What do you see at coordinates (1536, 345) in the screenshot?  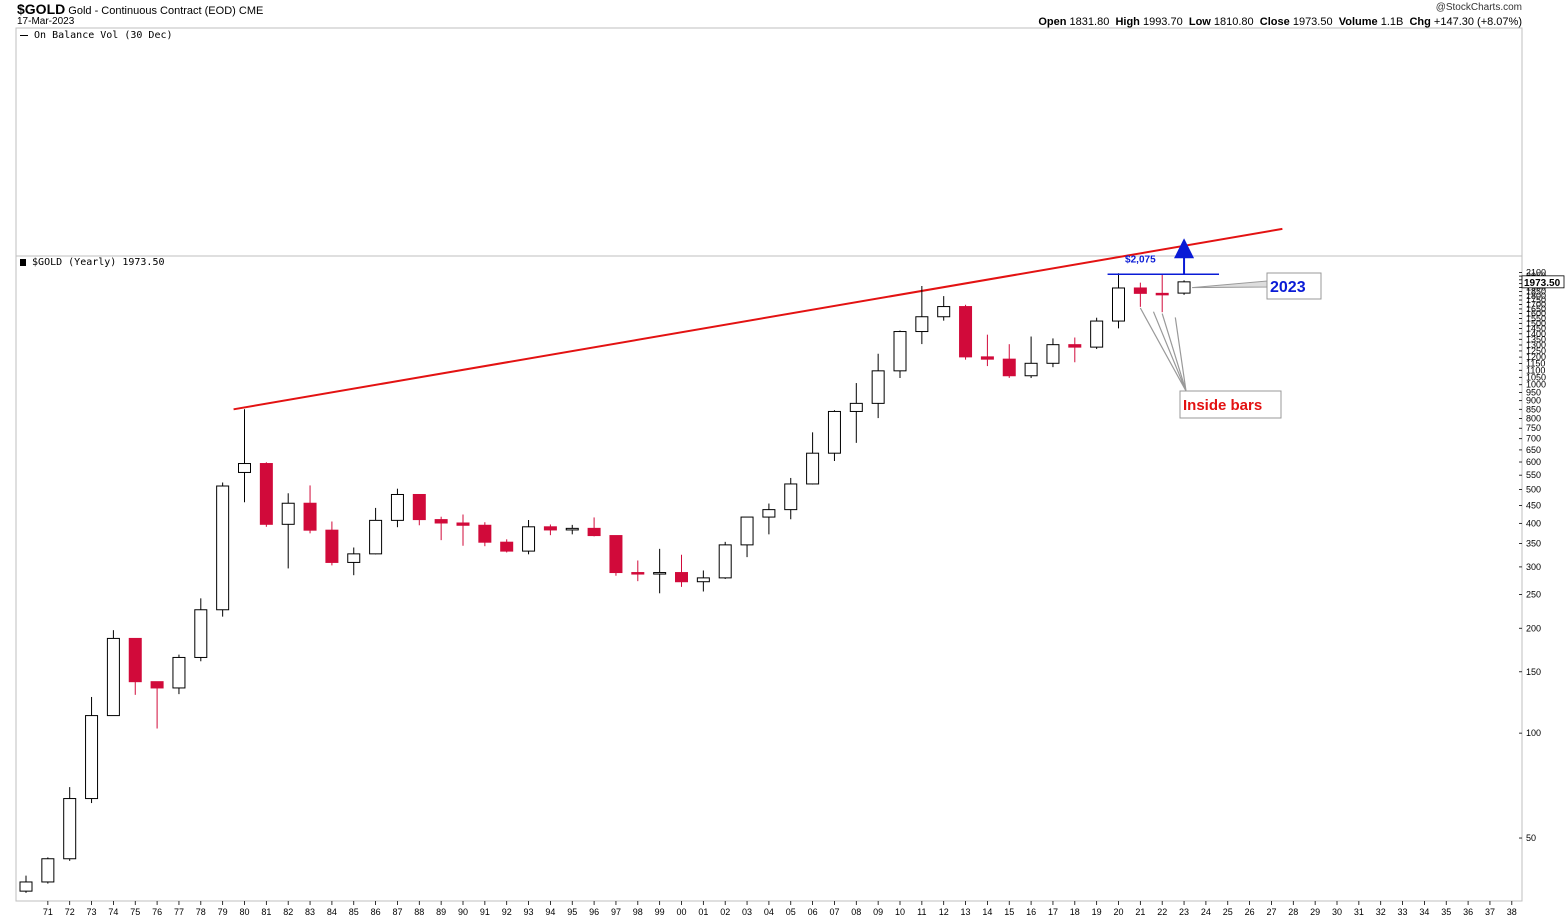 I see `y-tick-label: 1300` at bounding box center [1536, 345].